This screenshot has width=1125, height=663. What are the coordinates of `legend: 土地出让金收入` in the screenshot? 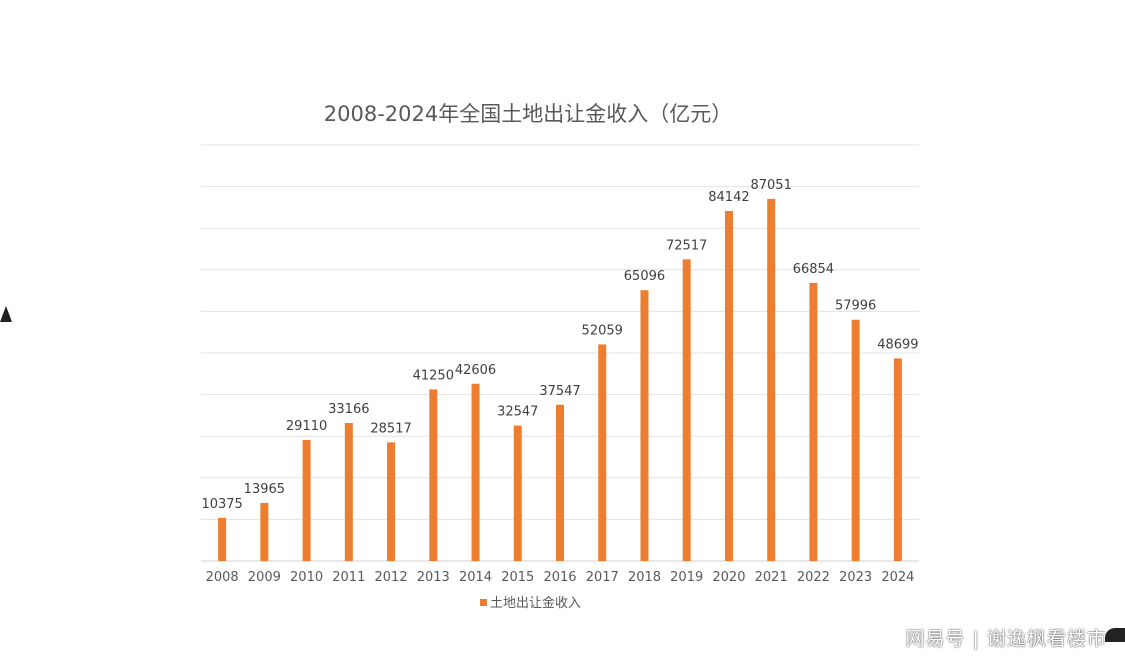 It's located at (530, 603).